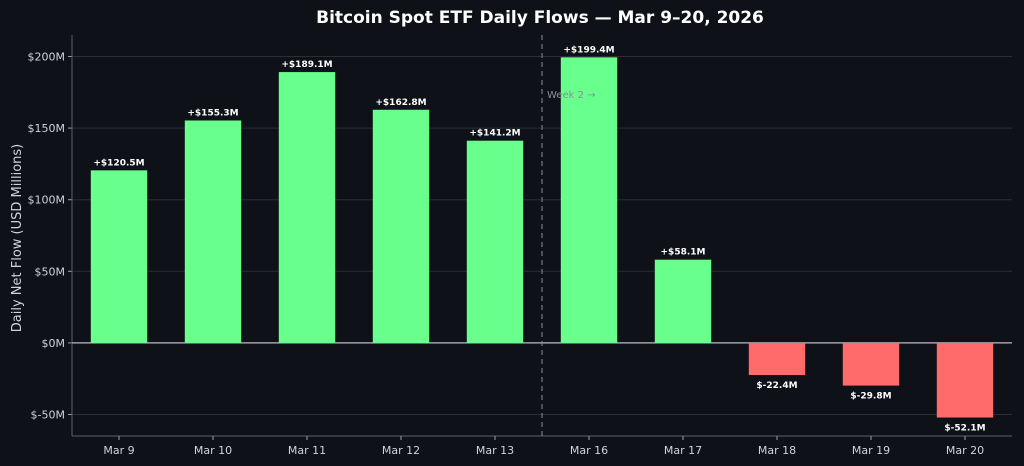  What do you see at coordinates (400, 103) in the screenshot?
I see `data-label: +$162.8M` at bounding box center [400, 103].